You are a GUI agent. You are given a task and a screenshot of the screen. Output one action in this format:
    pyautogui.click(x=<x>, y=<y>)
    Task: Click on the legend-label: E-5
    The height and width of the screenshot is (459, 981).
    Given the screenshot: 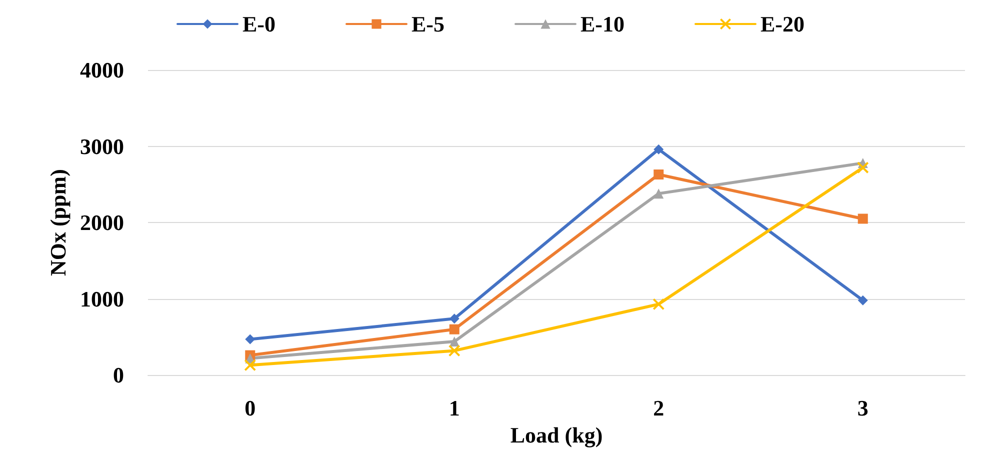 What is the action you would take?
    pyautogui.click(x=428, y=24)
    